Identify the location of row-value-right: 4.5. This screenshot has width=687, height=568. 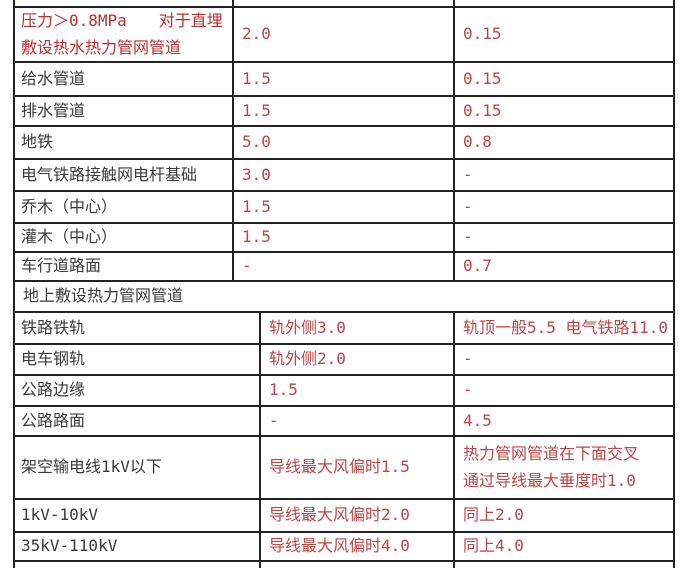
(477, 420).